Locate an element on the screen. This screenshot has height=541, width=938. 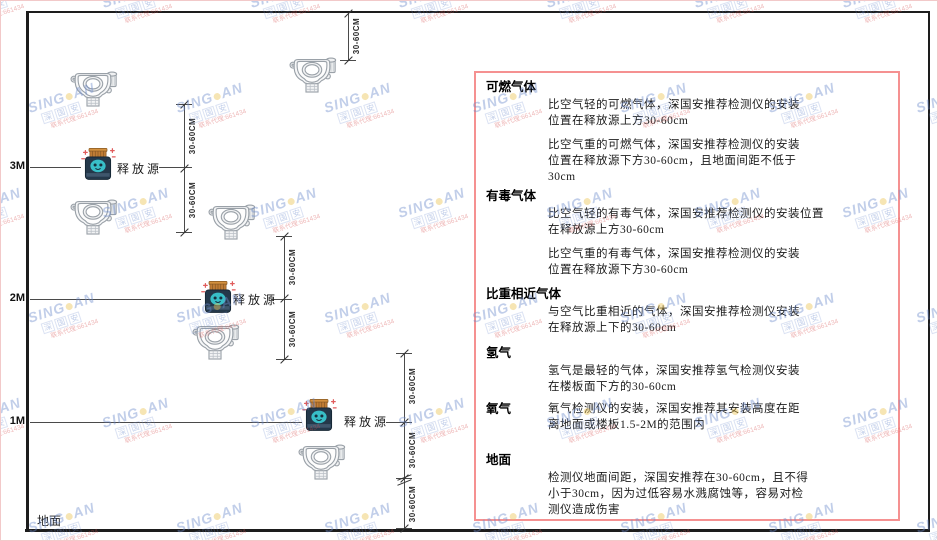
panel-text-line: 比空气重的可燃气体，深国安推荐检测仪的安装 is located at coordinates (674, 145).